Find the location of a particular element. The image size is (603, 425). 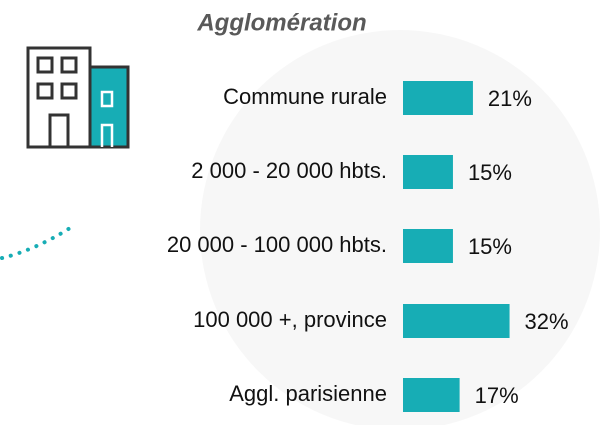

value-label: 17% is located at coordinates (497, 395).